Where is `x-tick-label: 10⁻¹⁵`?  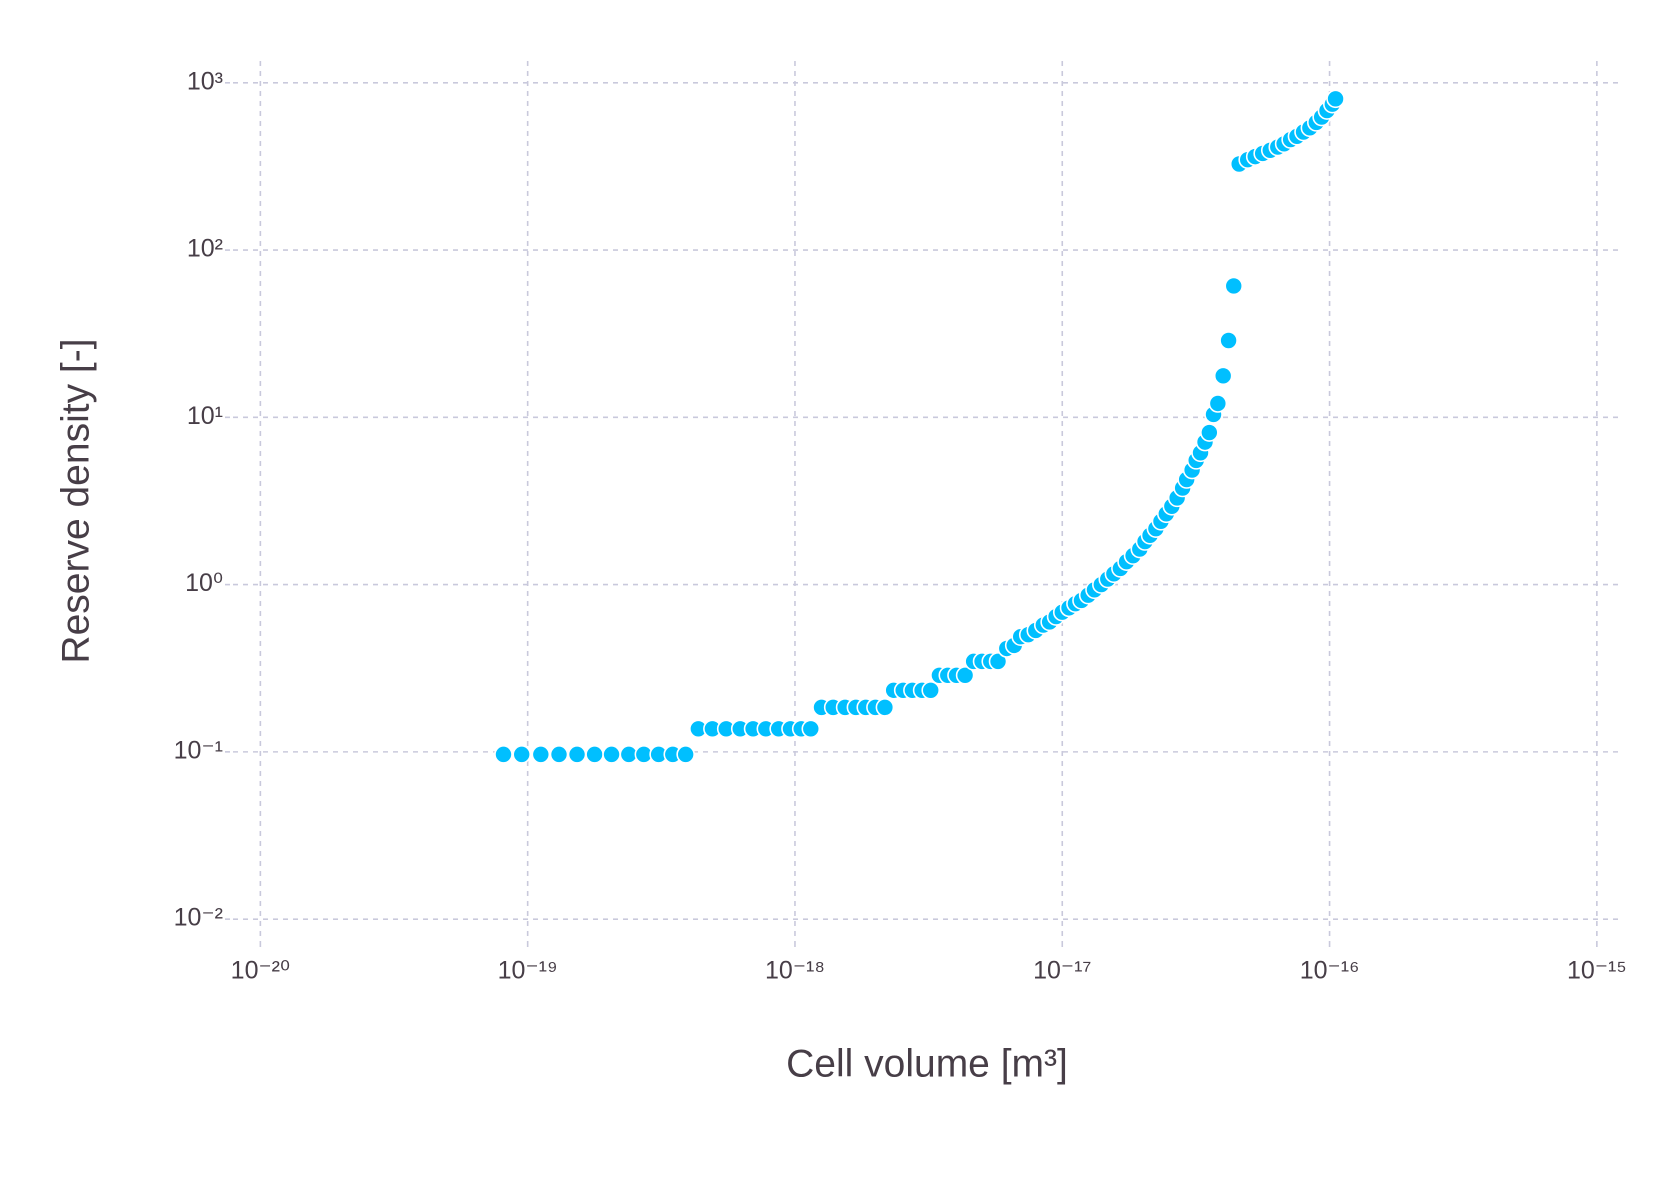 x-tick-label: 10⁻¹⁵ is located at coordinates (1597, 971).